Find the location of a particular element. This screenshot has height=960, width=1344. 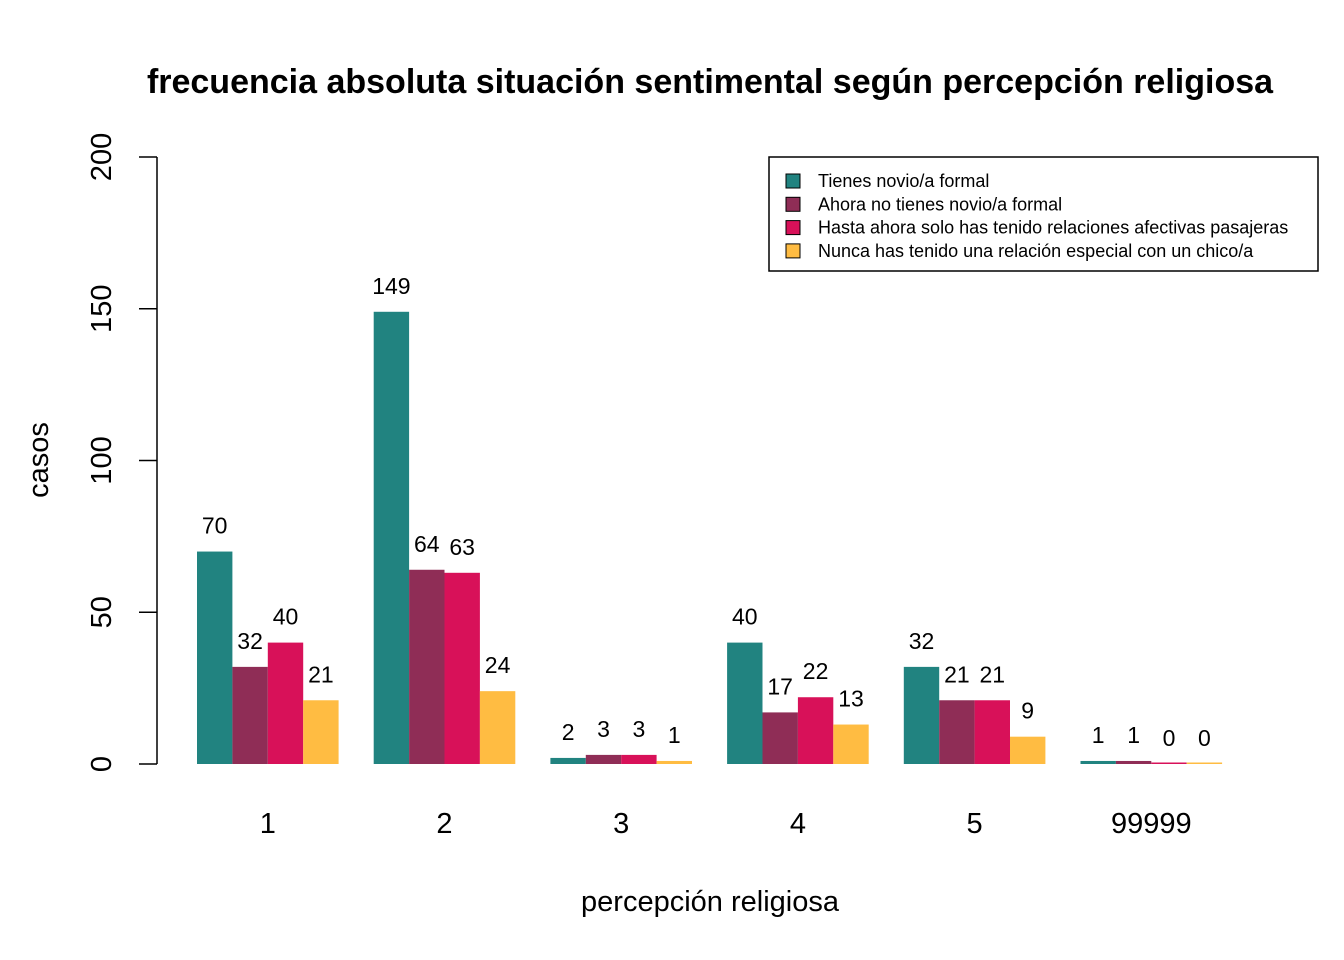

data-label: 9 is located at coordinates (1027, 711).